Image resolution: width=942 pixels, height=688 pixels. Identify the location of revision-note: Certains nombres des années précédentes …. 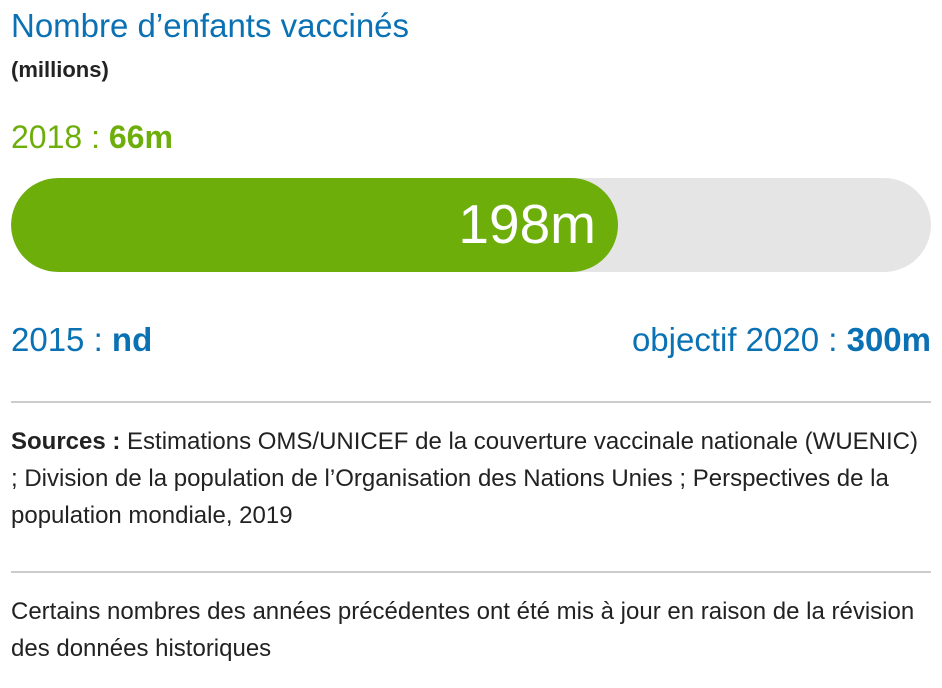
(463, 630).